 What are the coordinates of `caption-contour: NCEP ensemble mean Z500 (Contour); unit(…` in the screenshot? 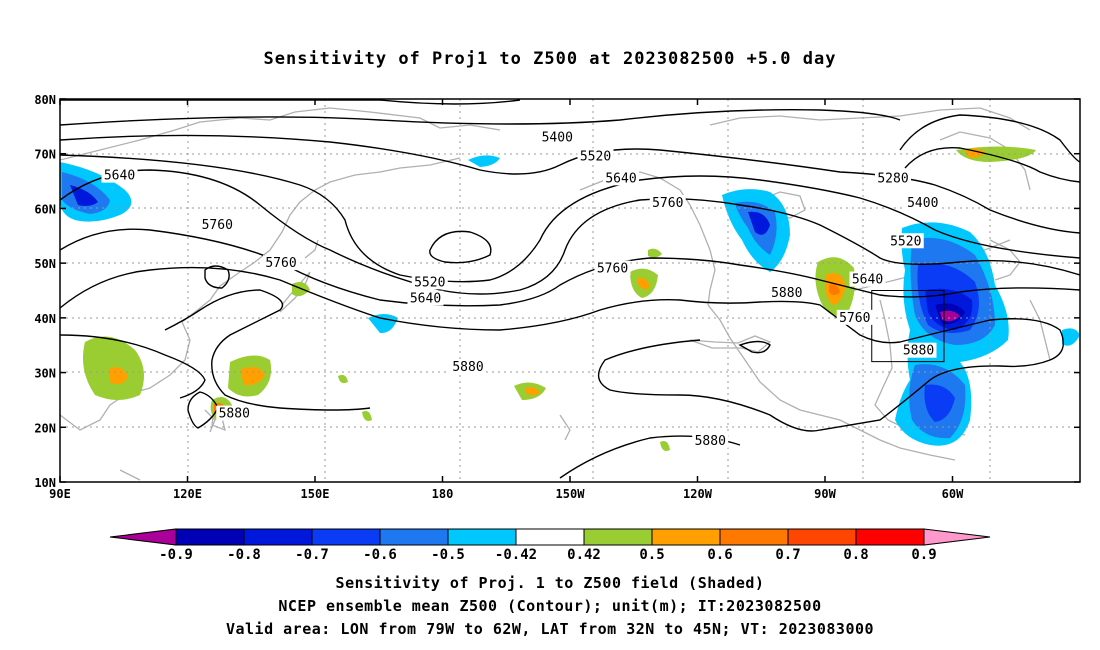 It's located at (550, 606).